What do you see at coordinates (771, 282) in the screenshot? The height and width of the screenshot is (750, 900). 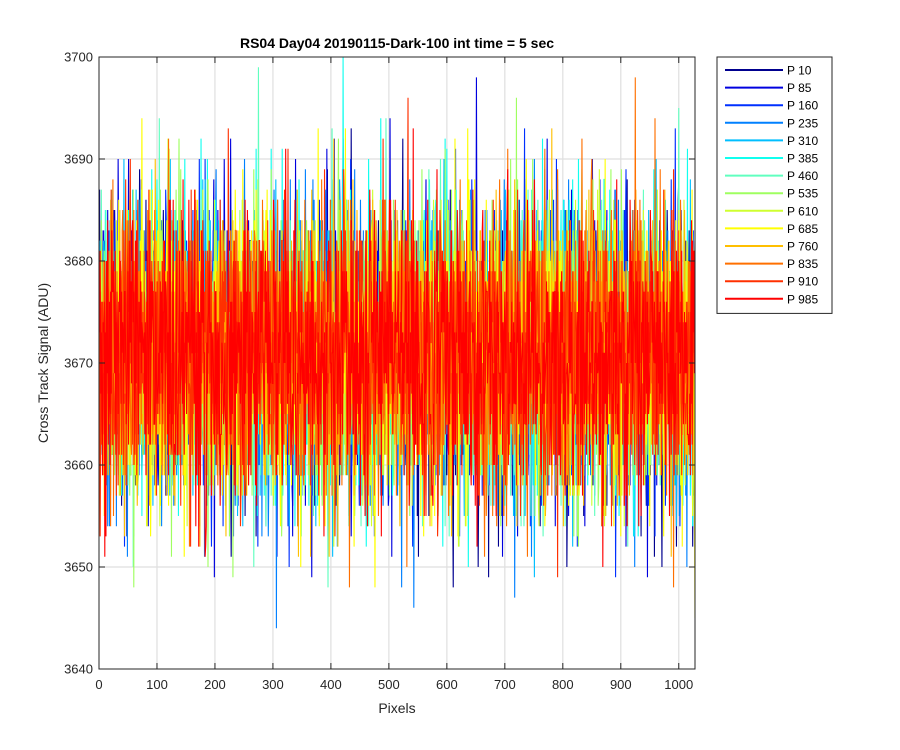 I see `legend-item: P 910` at bounding box center [771, 282].